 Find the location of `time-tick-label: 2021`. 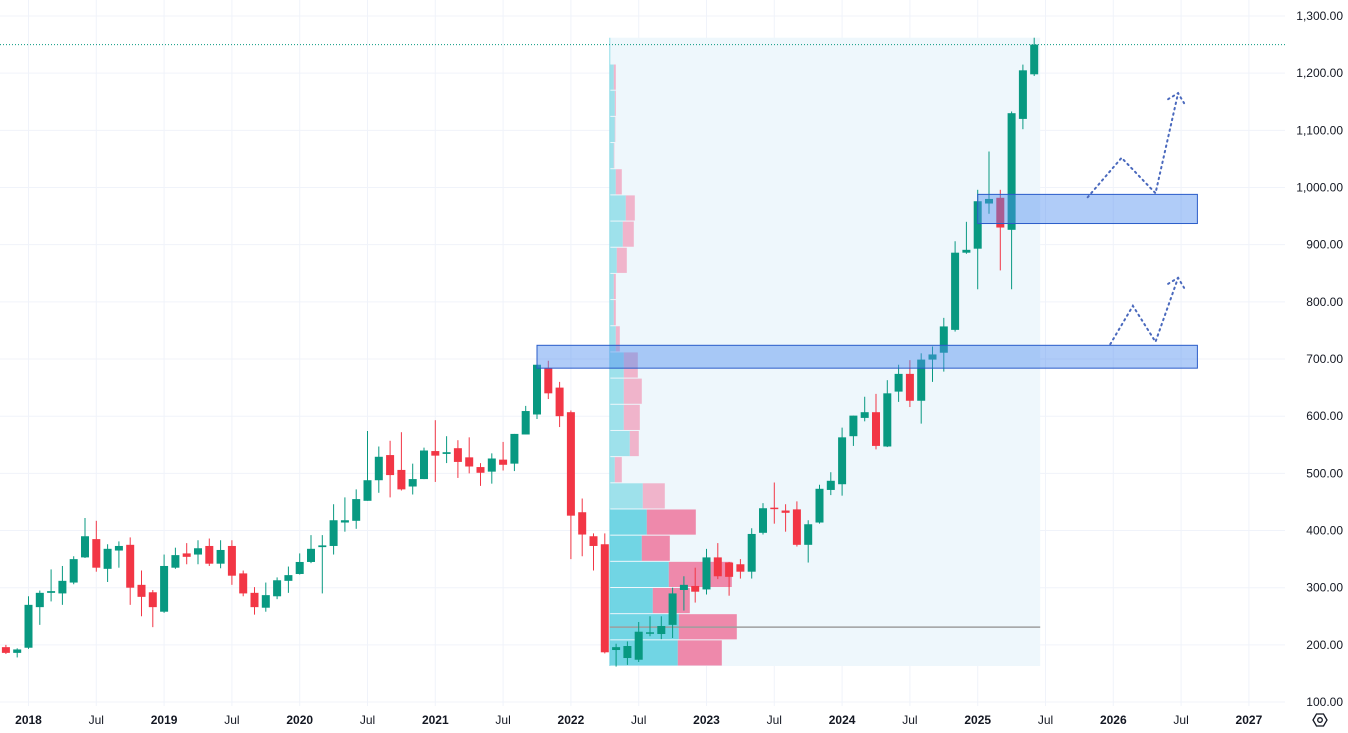

time-tick-label: 2021 is located at coordinates (435, 720).